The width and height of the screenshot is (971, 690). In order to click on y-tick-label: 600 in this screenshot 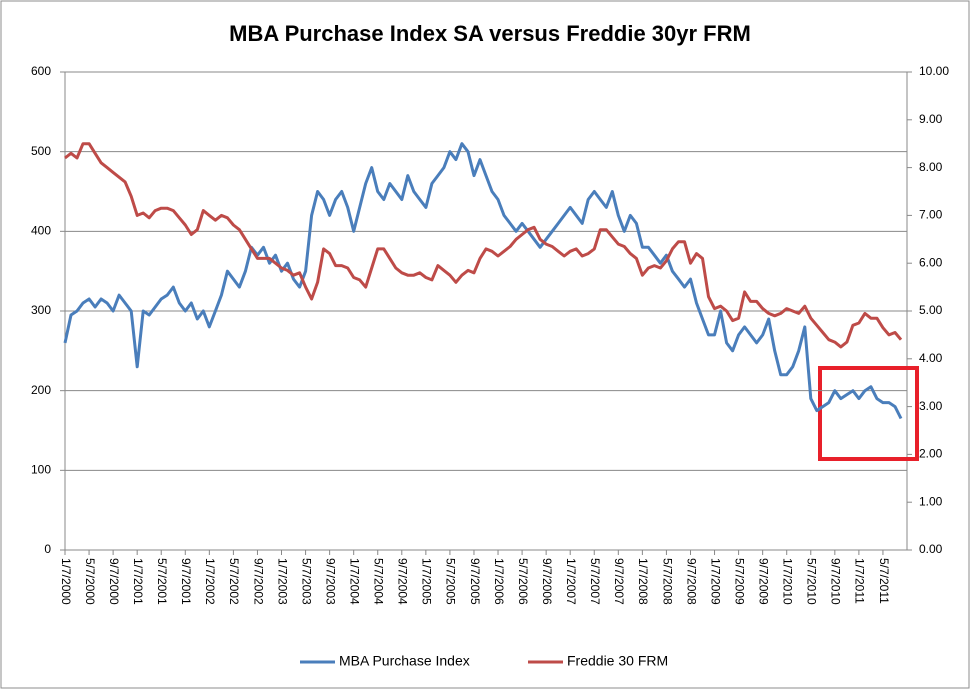, I will do `click(41, 71)`.